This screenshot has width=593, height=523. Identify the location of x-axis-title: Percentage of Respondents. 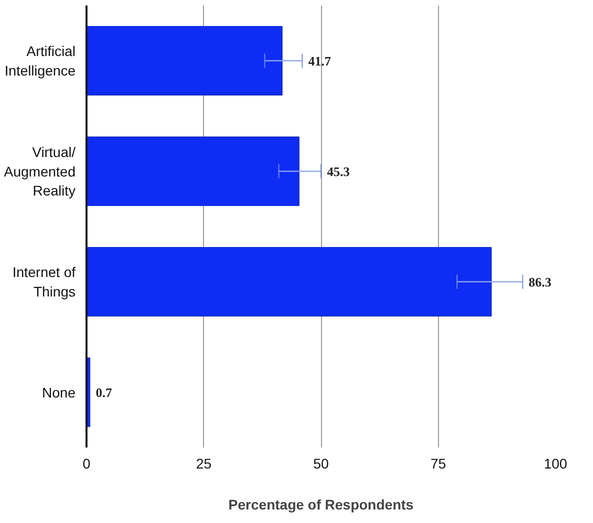
(321, 504).